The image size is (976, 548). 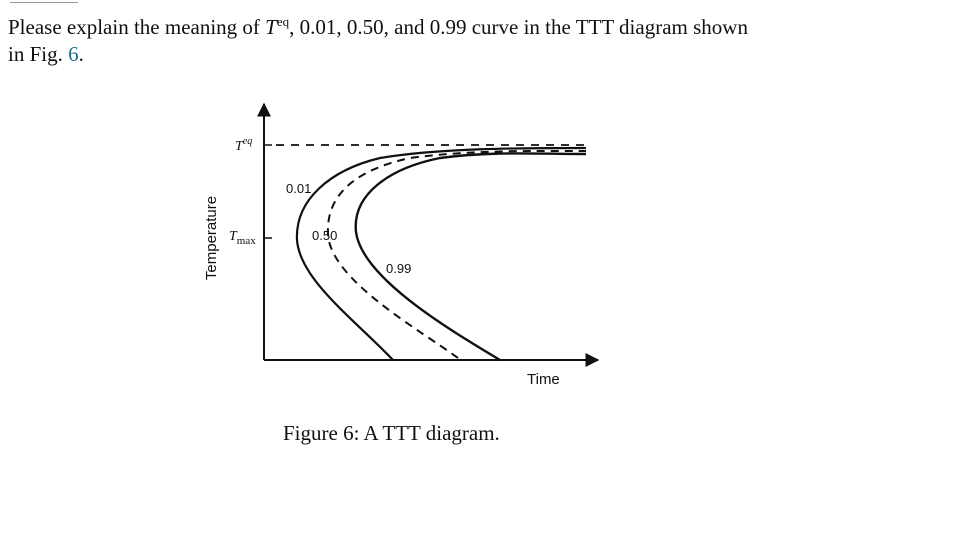 What do you see at coordinates (391, 433) in the screenshot?
I see `figure-caption: Figure 6: A TTT diagram.` at bounding box center [391, 433].